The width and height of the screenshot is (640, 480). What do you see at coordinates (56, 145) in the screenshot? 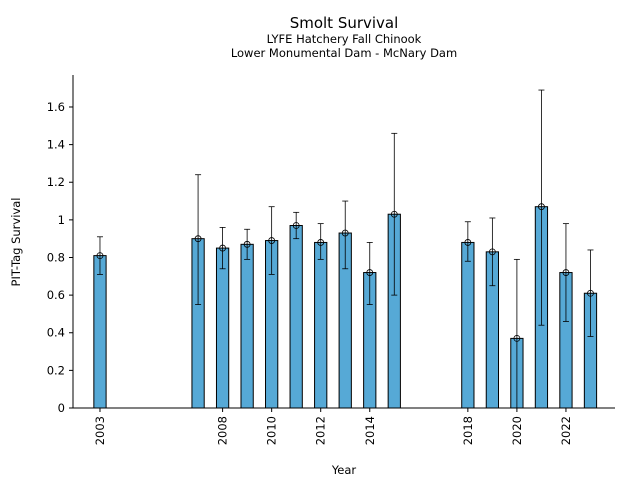
I see `y-tick-label: 1.4` at bounding box center [56, 145].